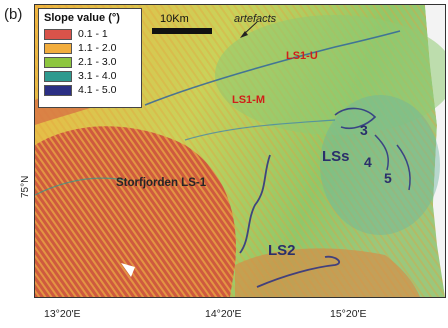  I want to click on label-ls2: LS2, so click(282, 250).